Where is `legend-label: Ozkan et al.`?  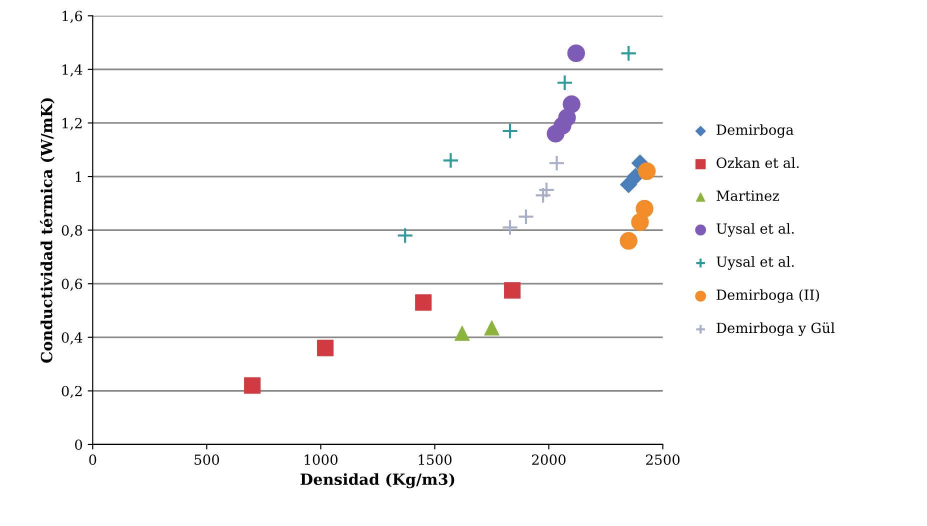
legend-label: Ozkan et al. is located at coordinates (757, 162).